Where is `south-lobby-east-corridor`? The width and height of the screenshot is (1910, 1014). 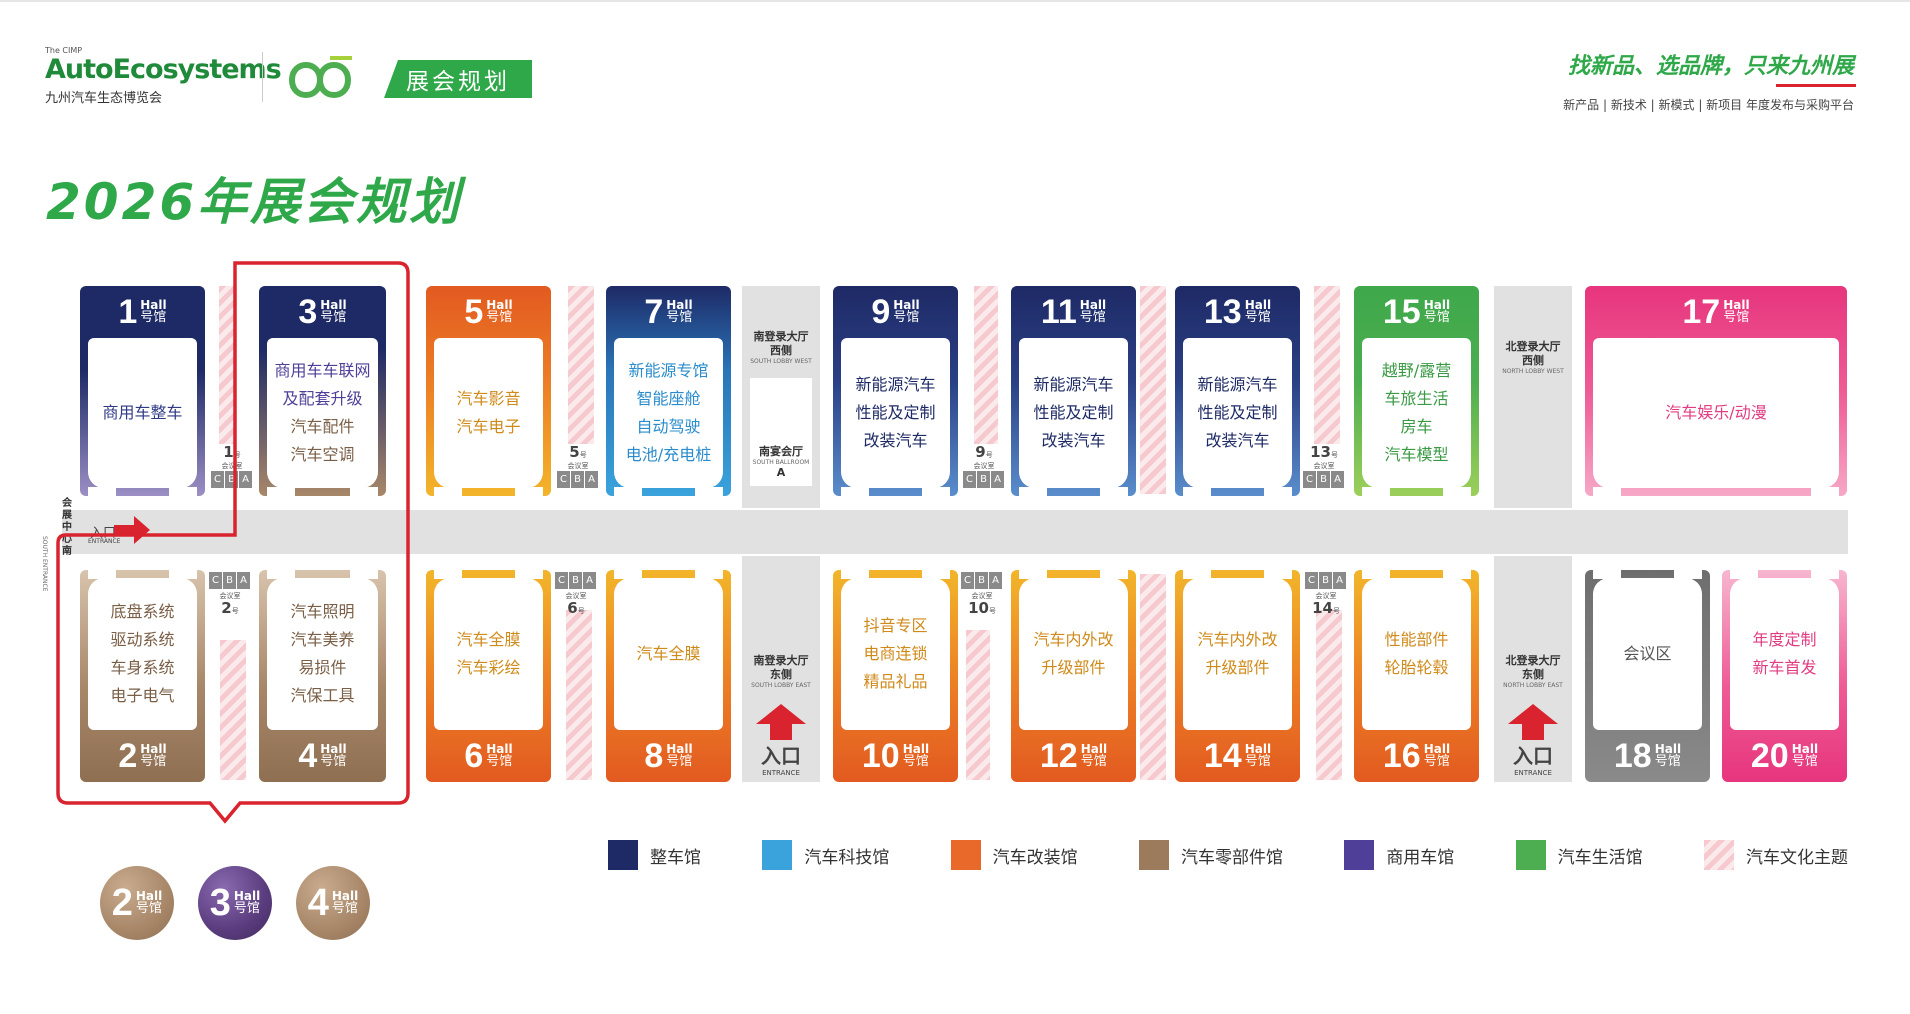 south-lobby-east-corridor is located at coordinates (781, 669).